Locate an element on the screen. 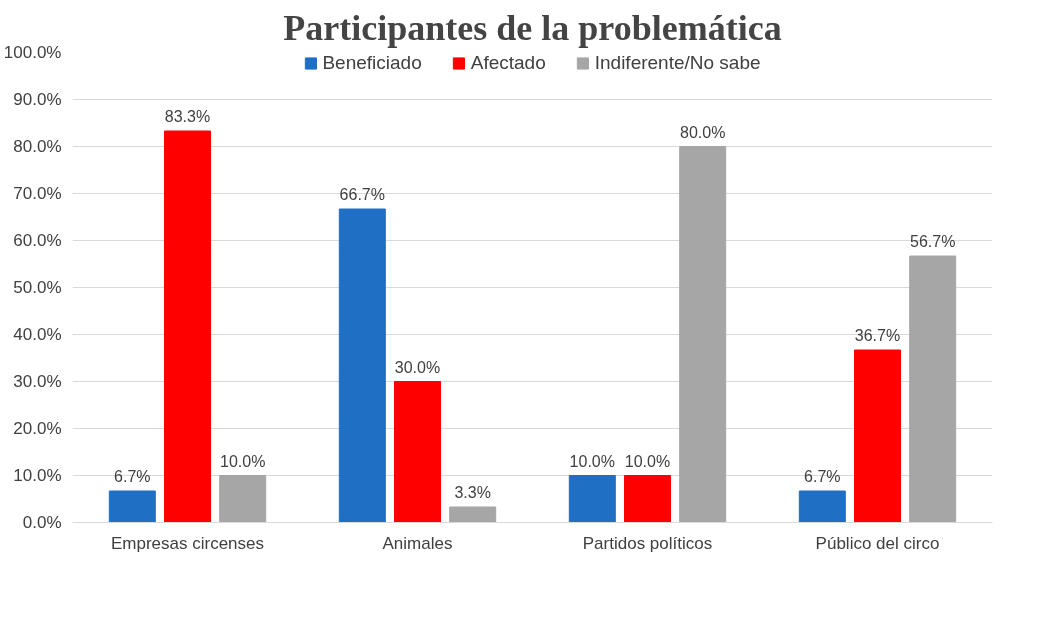 The height and width of the screenshot is (620, 1048). y-tick-label: 70.0% is located at coordinates (37, 193).